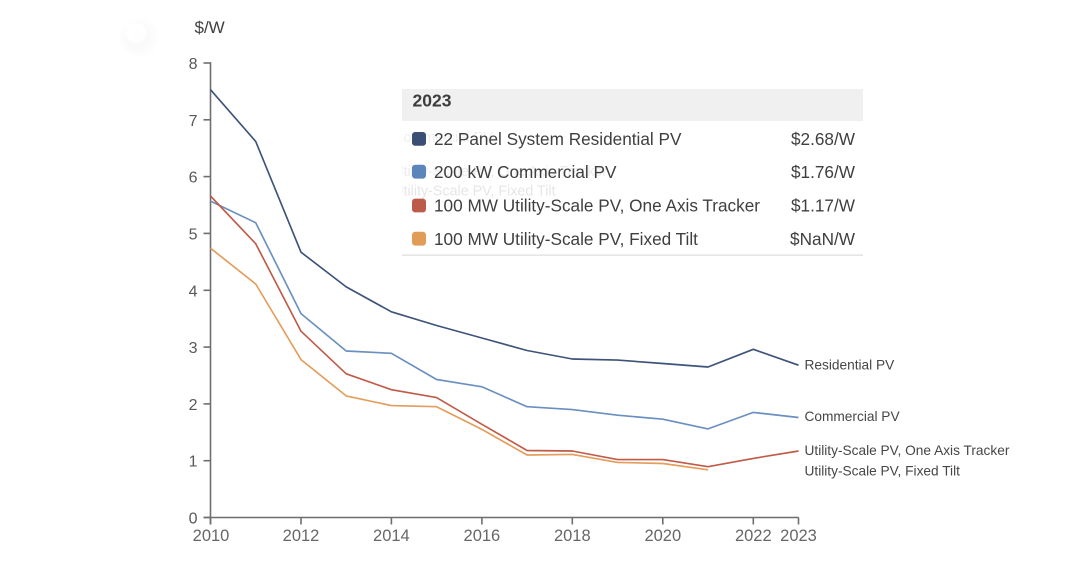 This screenshot has width=1084, height=563. What do you see at coordinates (193, 121) in the screenshot?
I see `svg-text: 7` at bounding box center [193, 121].